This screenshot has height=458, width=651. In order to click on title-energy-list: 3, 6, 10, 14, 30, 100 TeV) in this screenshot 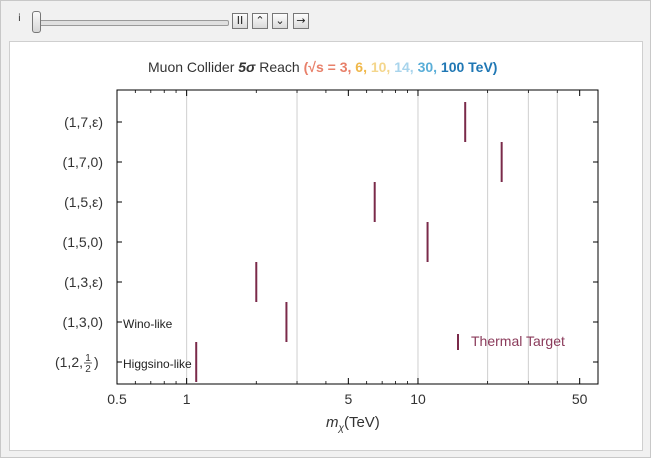, I will do `click(419, 67)`.